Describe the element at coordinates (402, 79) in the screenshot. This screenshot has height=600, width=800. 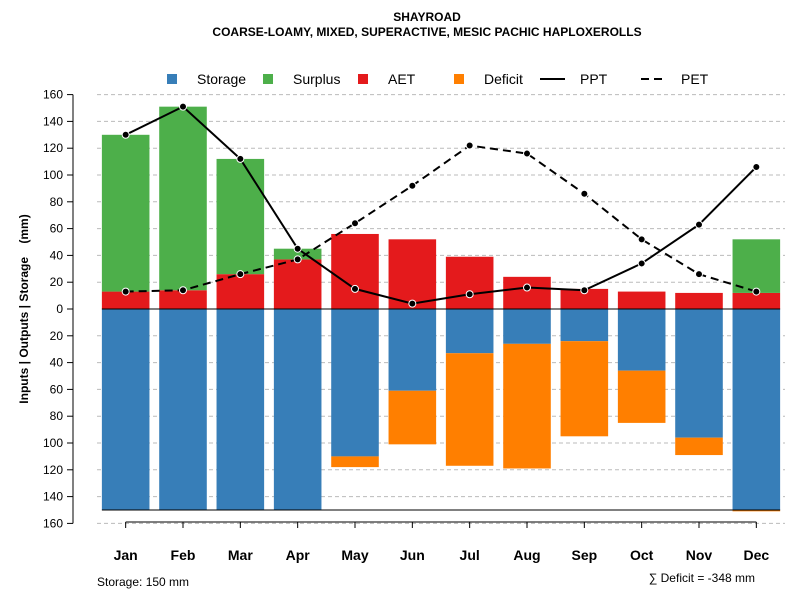
I see `legend-label-aet: AET` at that location.